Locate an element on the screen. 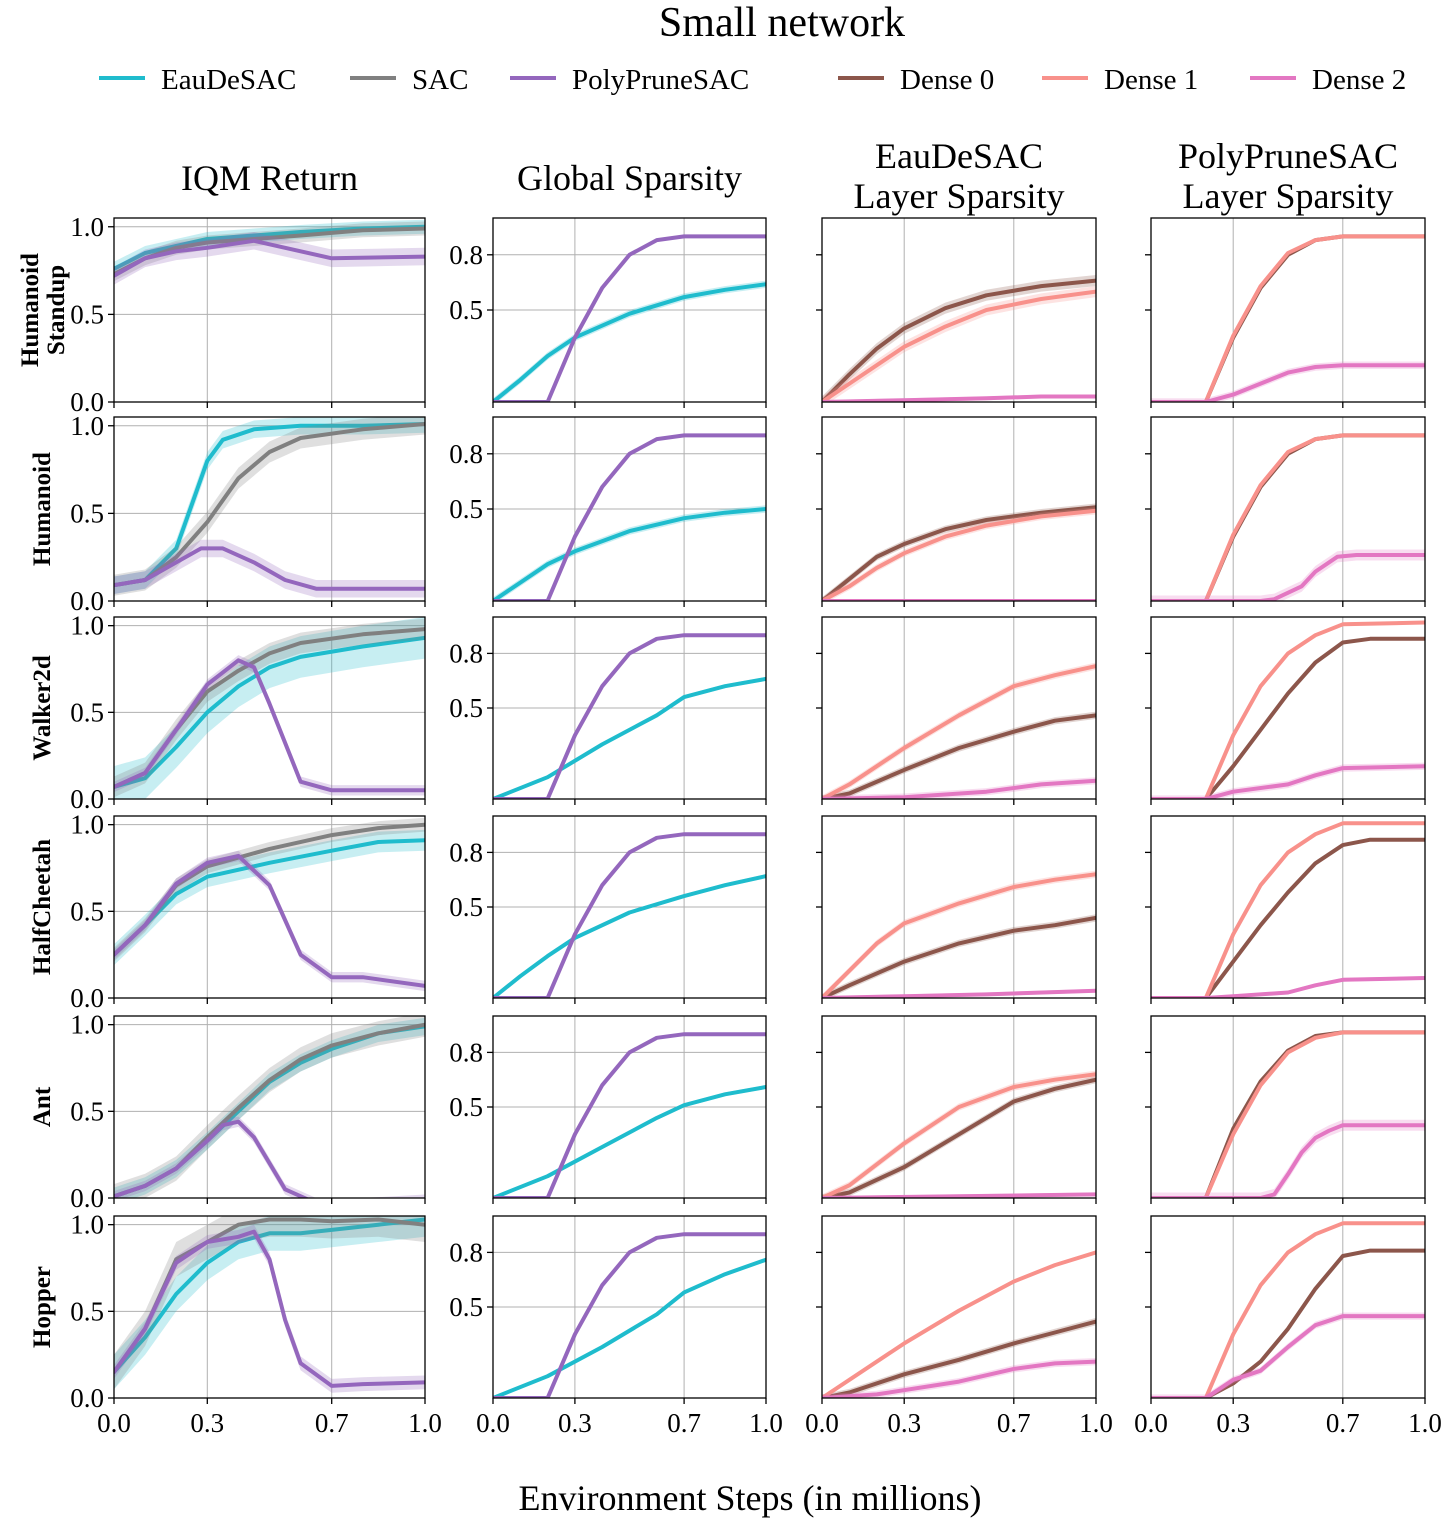  panel-3-2: 0.5 0.8 is located at coordinates (608, 710).